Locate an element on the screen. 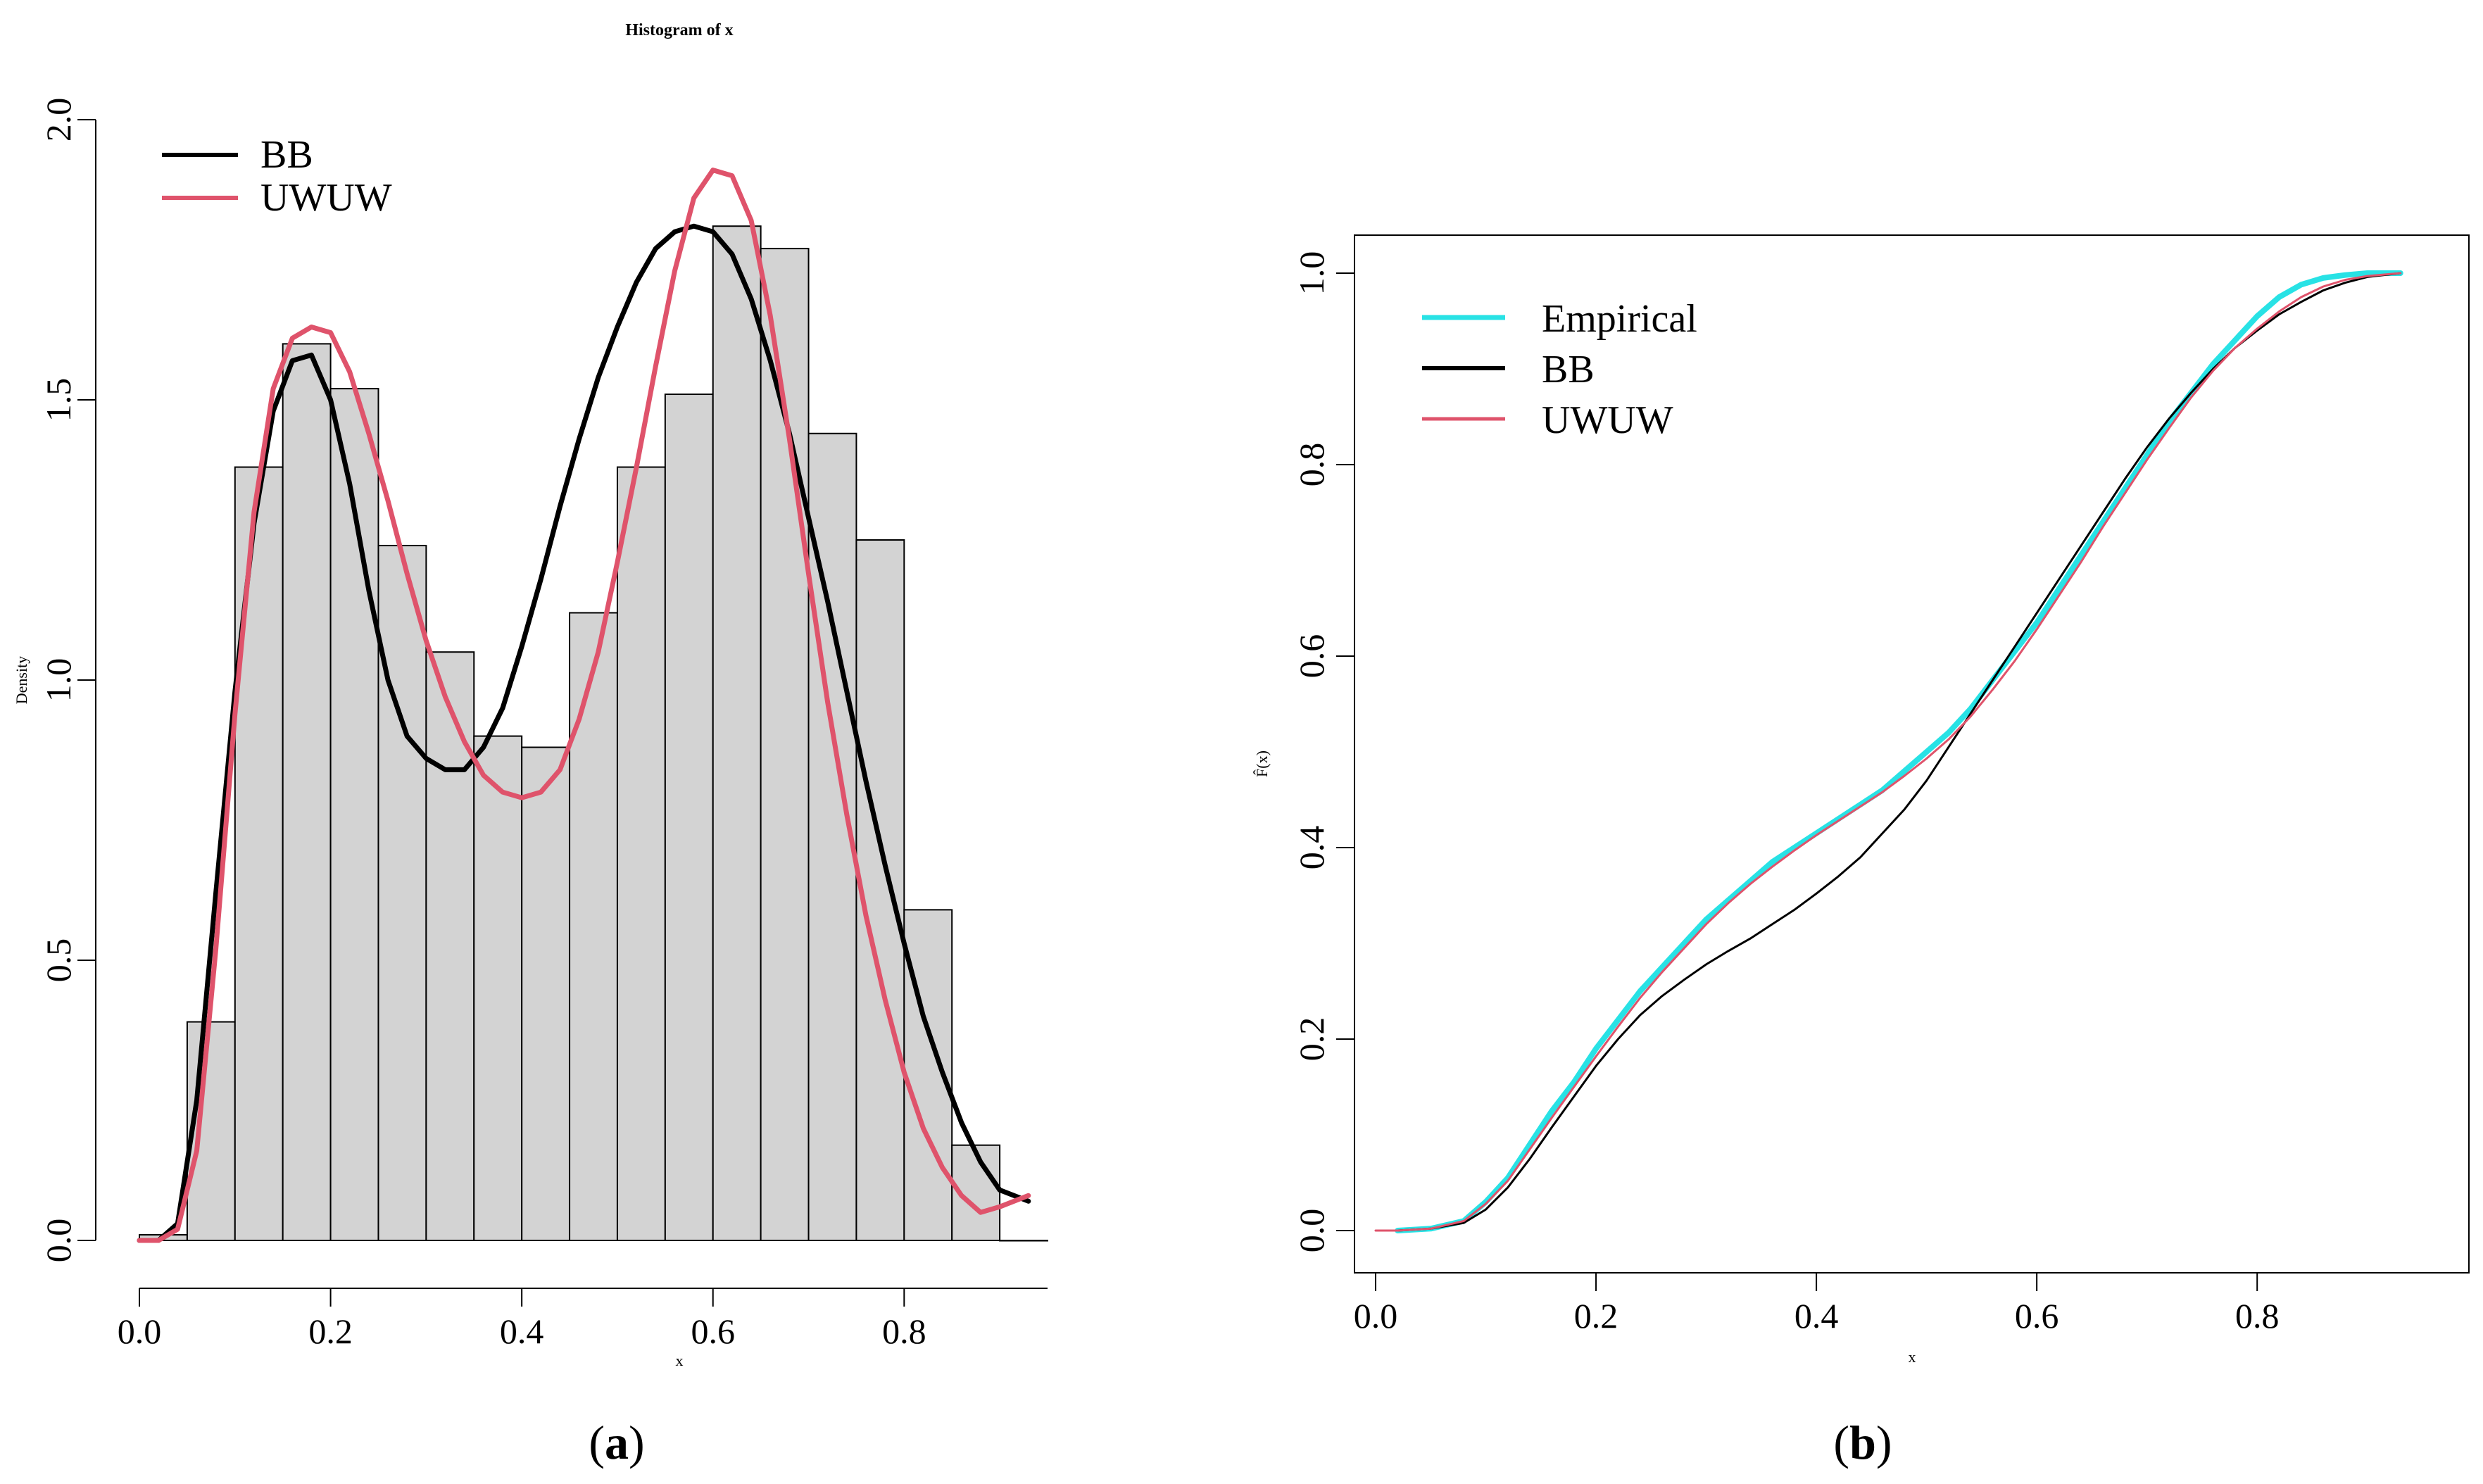  y-tick-label: 0.6 is located at coordinates (1311, 656).